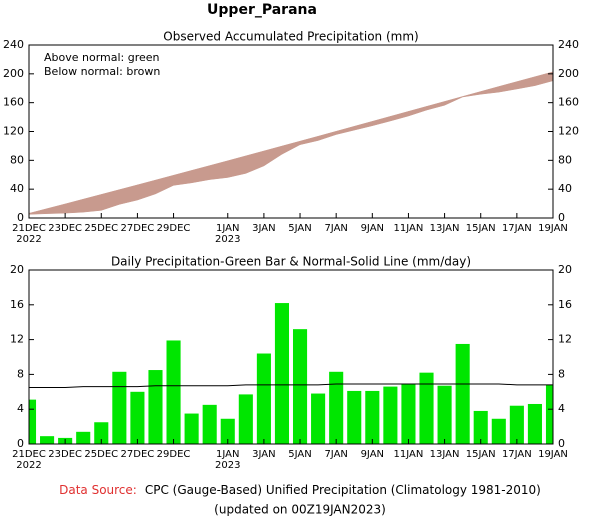  What do you see at coordinates (561, 373) in the screenshot?
I see `y2-tick-label: 8` at bounding box center [561, 373].